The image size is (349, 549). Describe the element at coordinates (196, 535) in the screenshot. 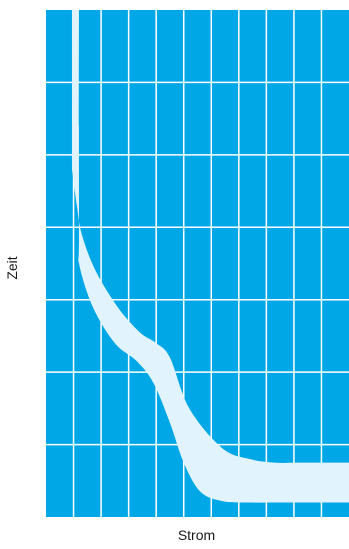

I see `x-axis-label: Strom` at that location.